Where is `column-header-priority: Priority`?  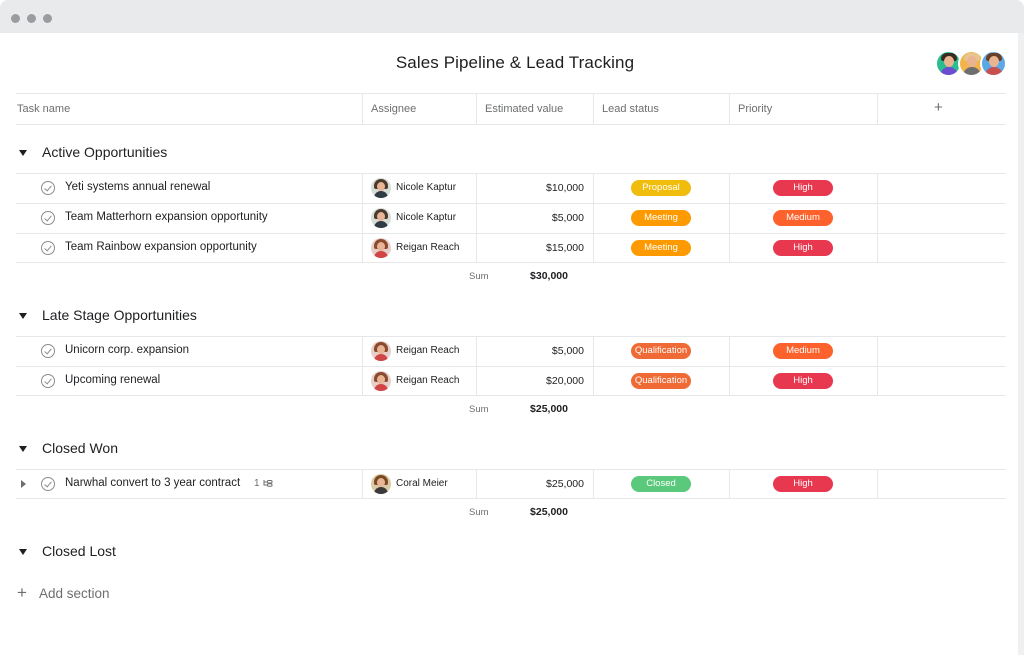 column-header-priority: Priority is located at coordinates (755, 109).